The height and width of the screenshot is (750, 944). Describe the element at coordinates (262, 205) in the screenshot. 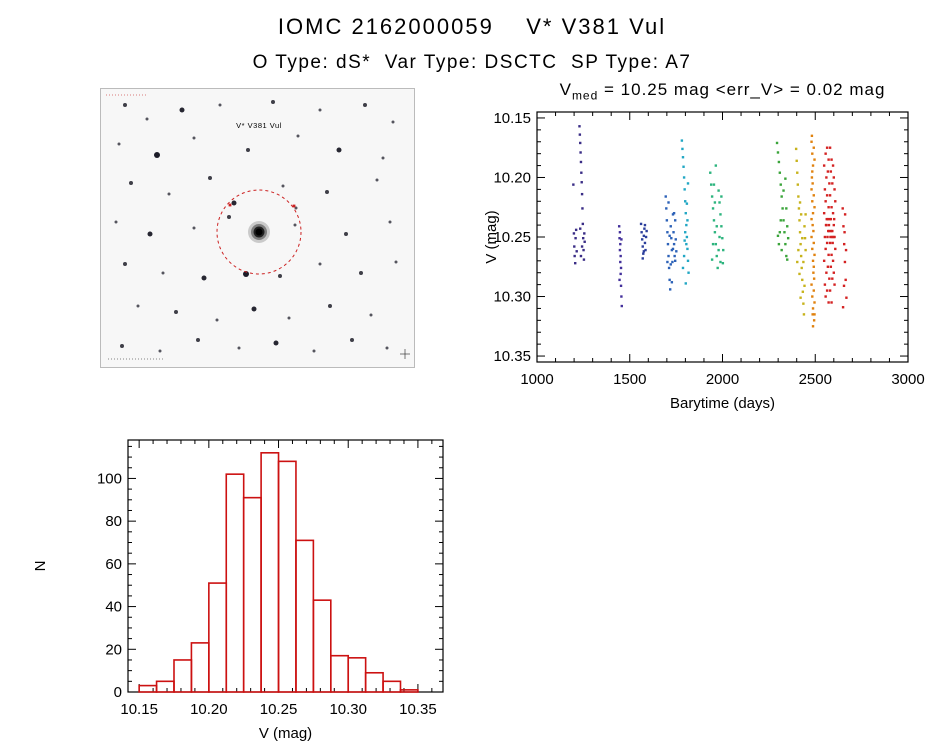

I see `reference-marks` at that location.